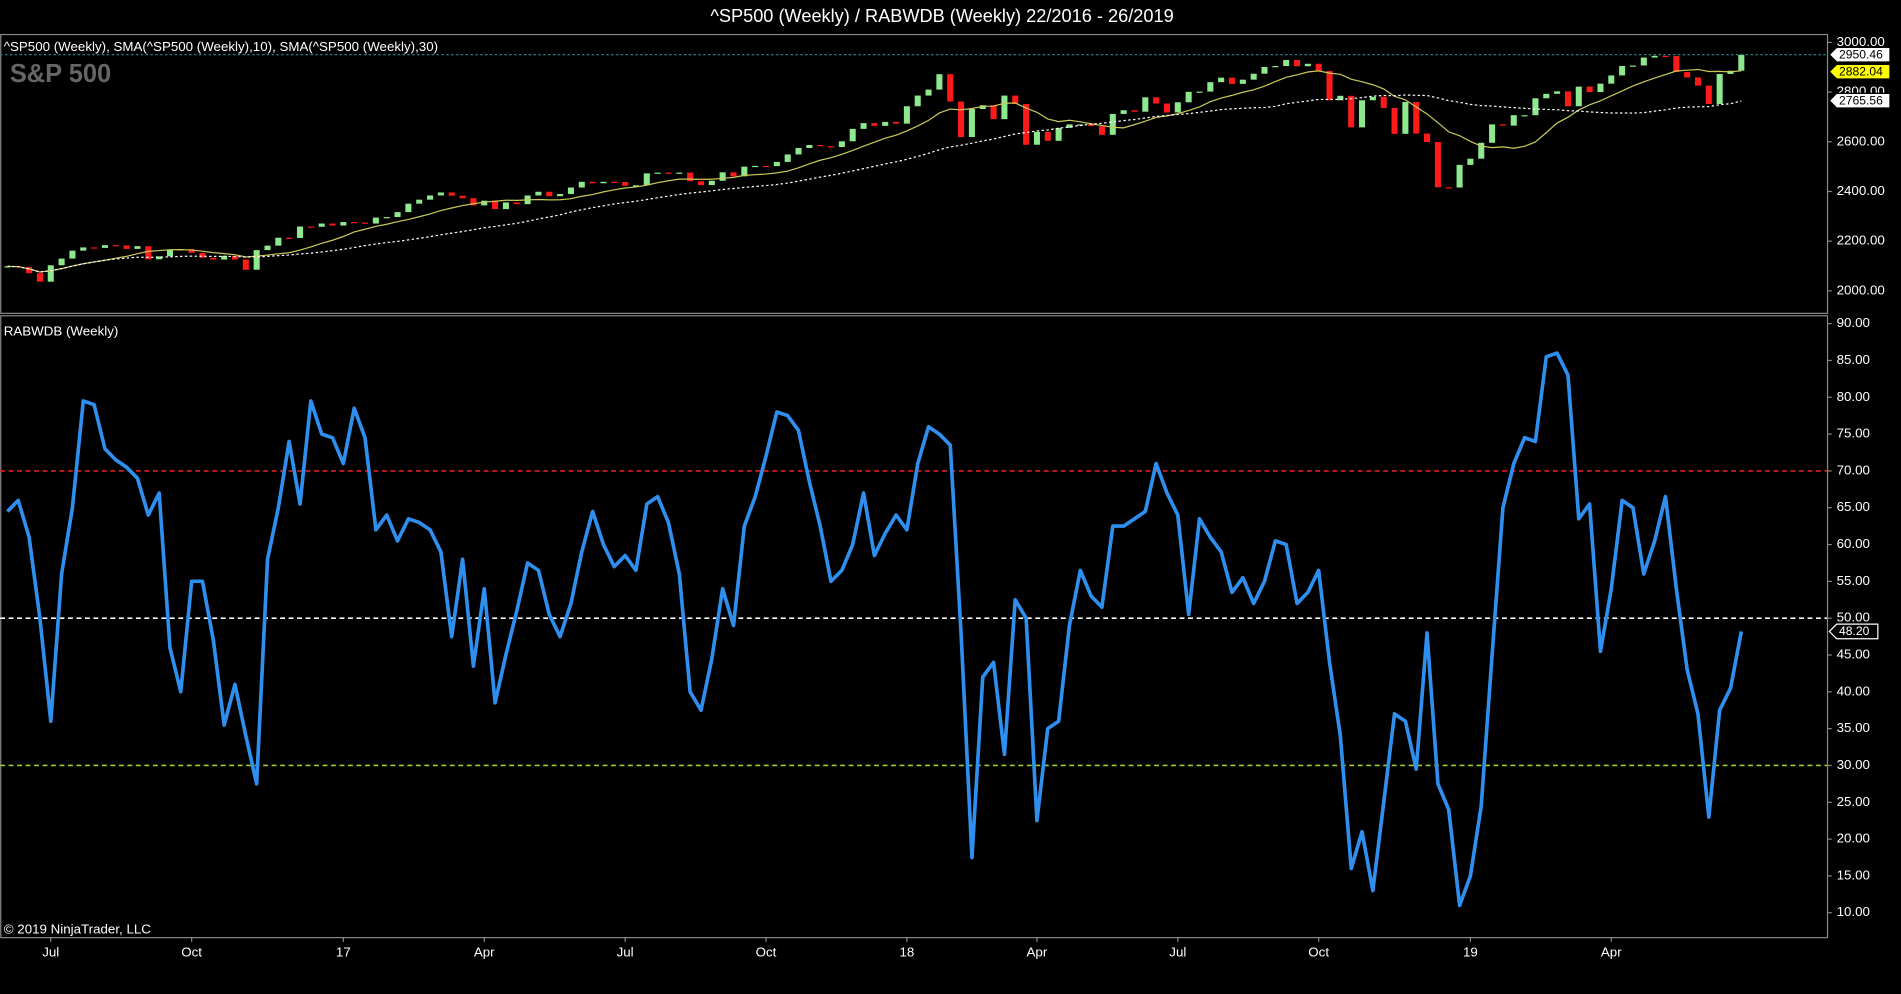  Describe the element at coordinates (1611, 951) in the screenshot. I see `x-tick-label: Apr` at that location.